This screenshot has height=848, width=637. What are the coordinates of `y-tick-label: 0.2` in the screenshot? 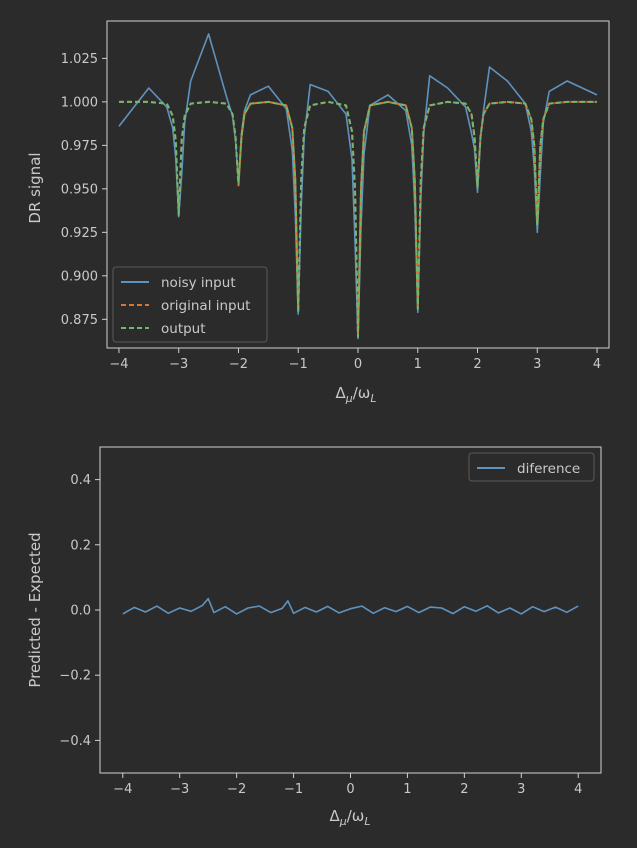 It's located at (80, 545).